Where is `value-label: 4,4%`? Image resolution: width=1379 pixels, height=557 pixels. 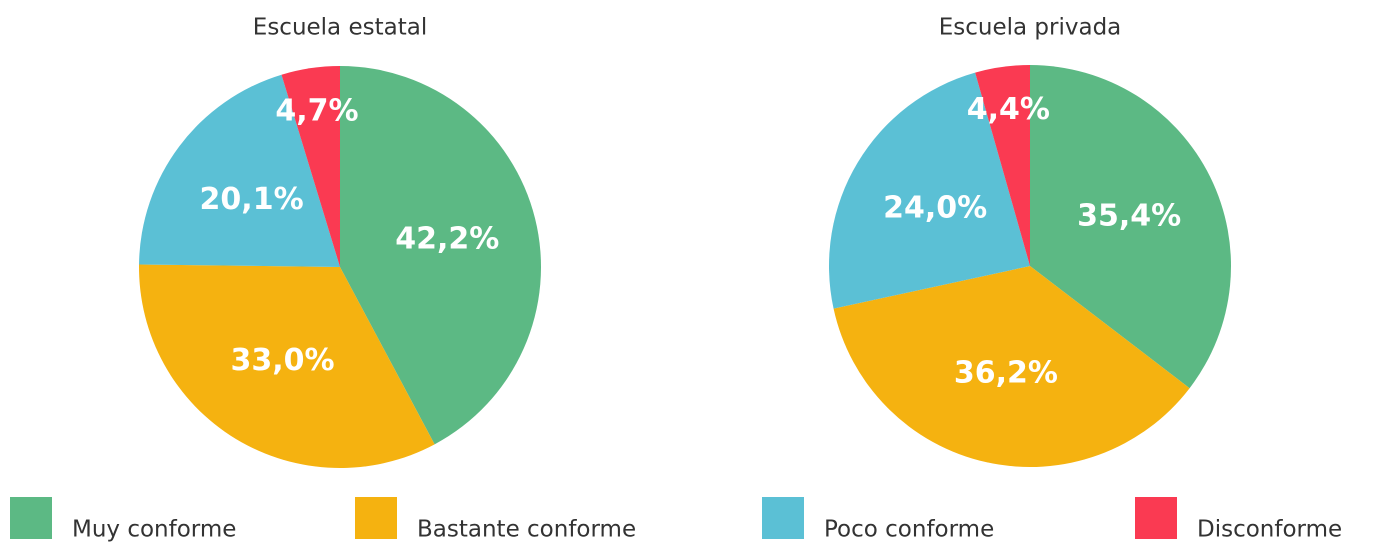
value-label: 4,4% is located at coordinates (1008, 109).